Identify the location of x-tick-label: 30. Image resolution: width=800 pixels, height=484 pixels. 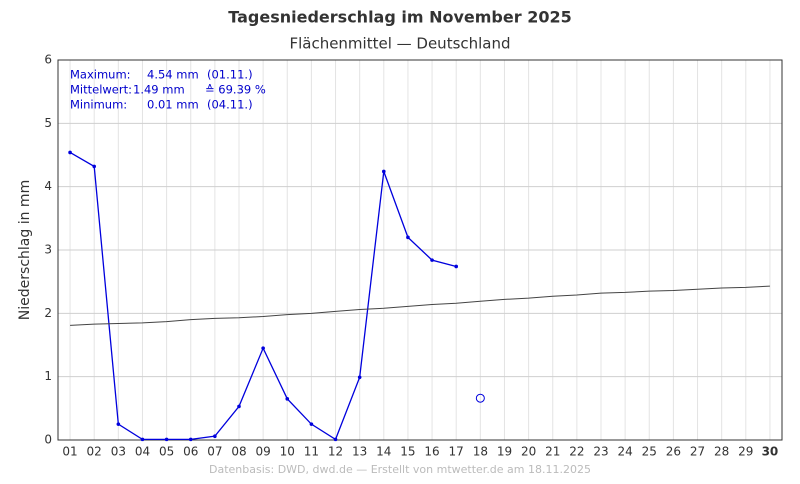
(770, 452).